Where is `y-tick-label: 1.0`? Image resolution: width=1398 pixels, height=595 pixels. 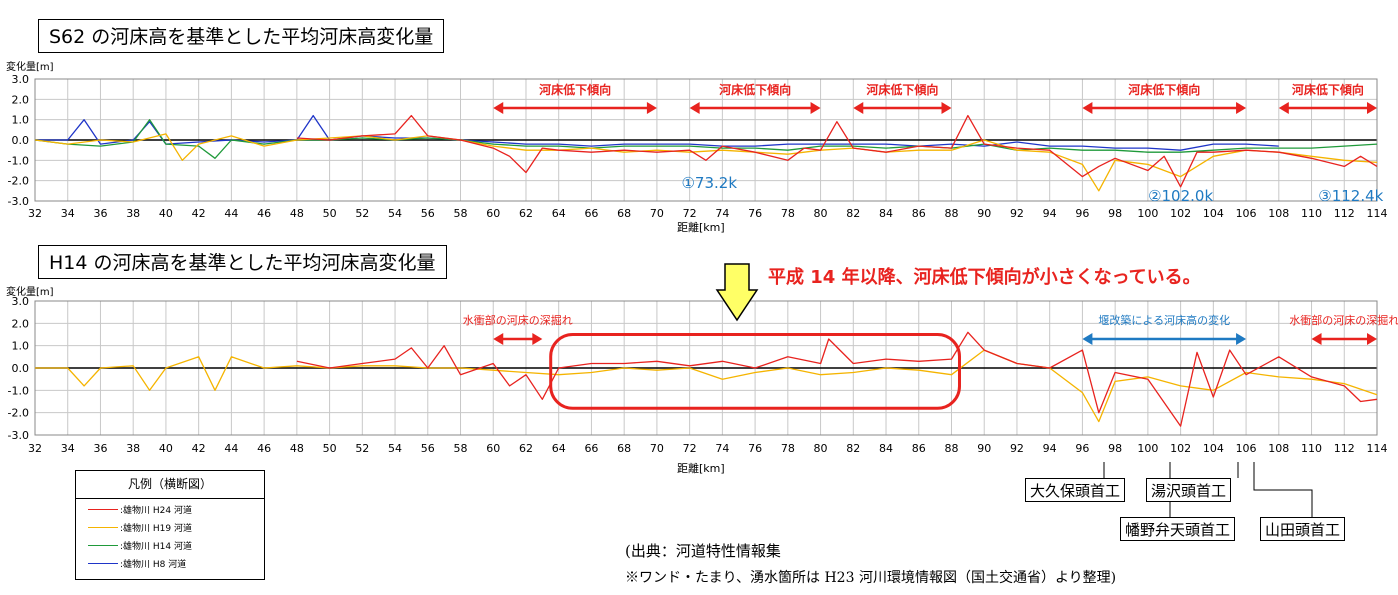 y-tick-label: 1.0 is located at coordinates (21, 120).